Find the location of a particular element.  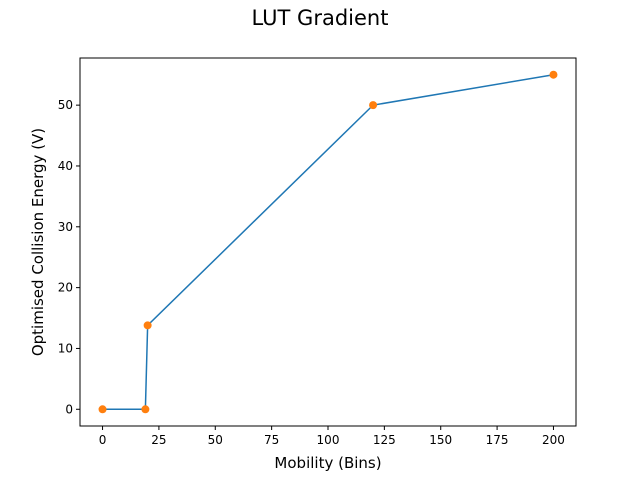

x-tick-label: 50 is located at coordinates (215, 440).